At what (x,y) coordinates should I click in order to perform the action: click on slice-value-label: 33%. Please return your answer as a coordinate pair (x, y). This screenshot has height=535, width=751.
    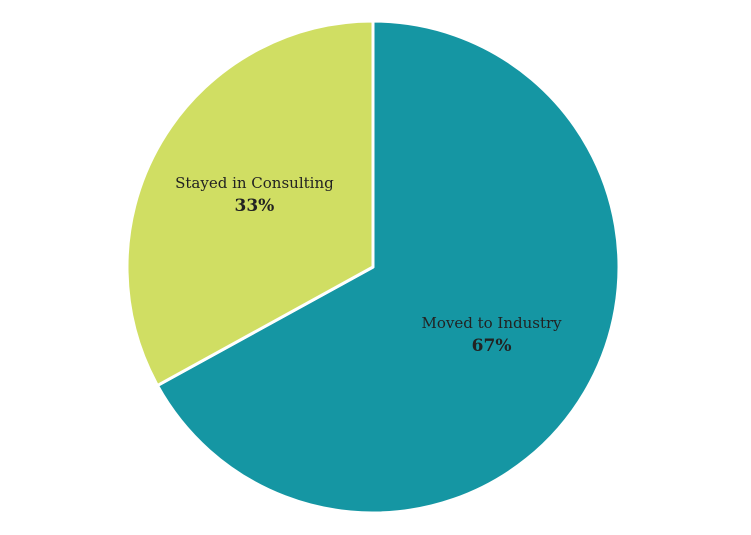
    Looking at the image, I should click on (255, 206).